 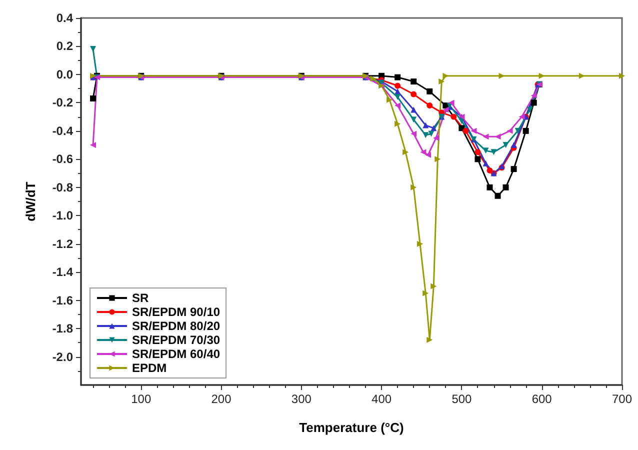 I want to click on x-tick-label: 200, so click(x=221, y=399).